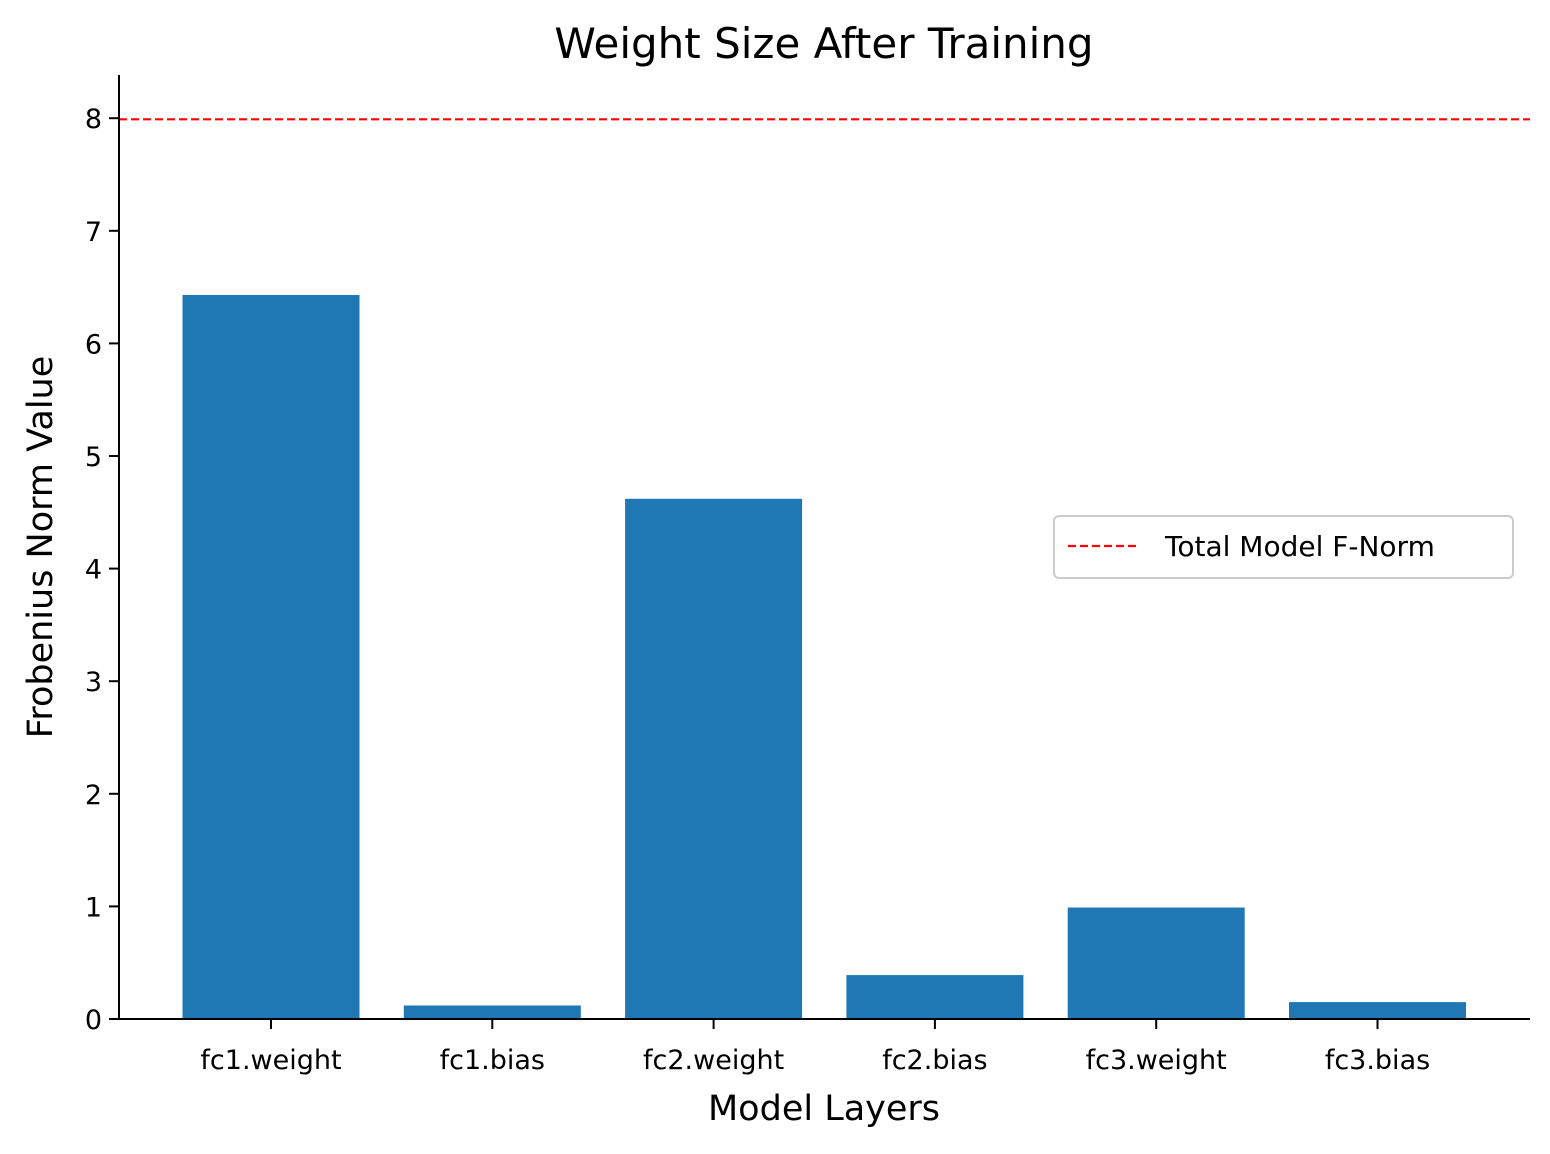 The image size is (1550, 1154). Describe the element at coordinates (492, 1060) in the screenshot. I see `x-tick-label: fc1.bias` at that location.